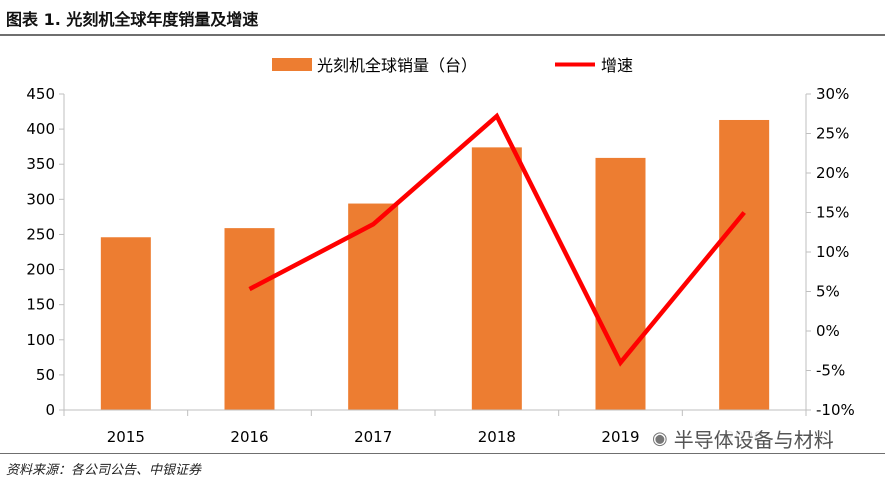 The width and height of the screenshot is (885, 480). I want to click on left-tick-label: 200, so click(40, 270).